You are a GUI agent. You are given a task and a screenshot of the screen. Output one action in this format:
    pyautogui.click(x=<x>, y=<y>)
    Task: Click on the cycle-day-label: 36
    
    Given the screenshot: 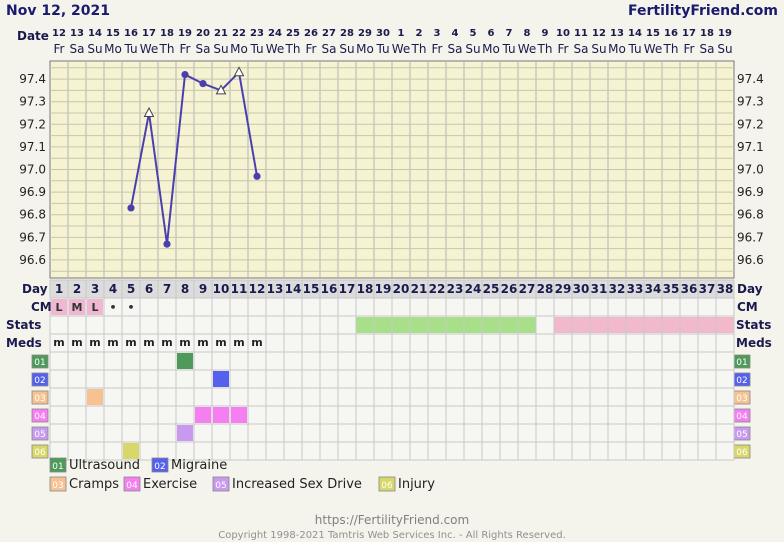 What is the action you would take?
    pyautogui.click(x=689, y=289)
    